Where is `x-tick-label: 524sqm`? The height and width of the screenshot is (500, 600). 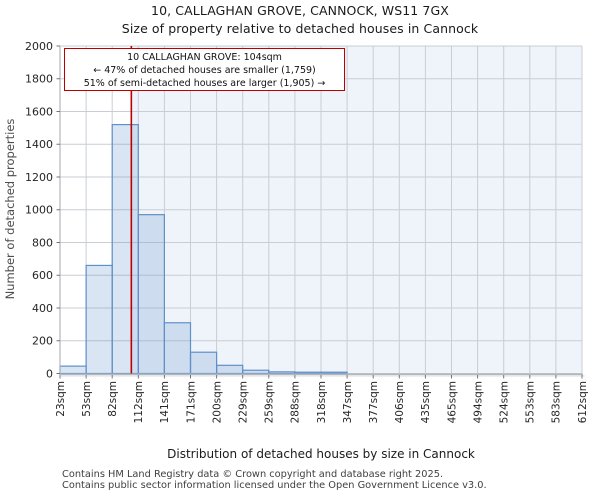
x-tick-label: 524sqm is located at coordinates (505, 402).